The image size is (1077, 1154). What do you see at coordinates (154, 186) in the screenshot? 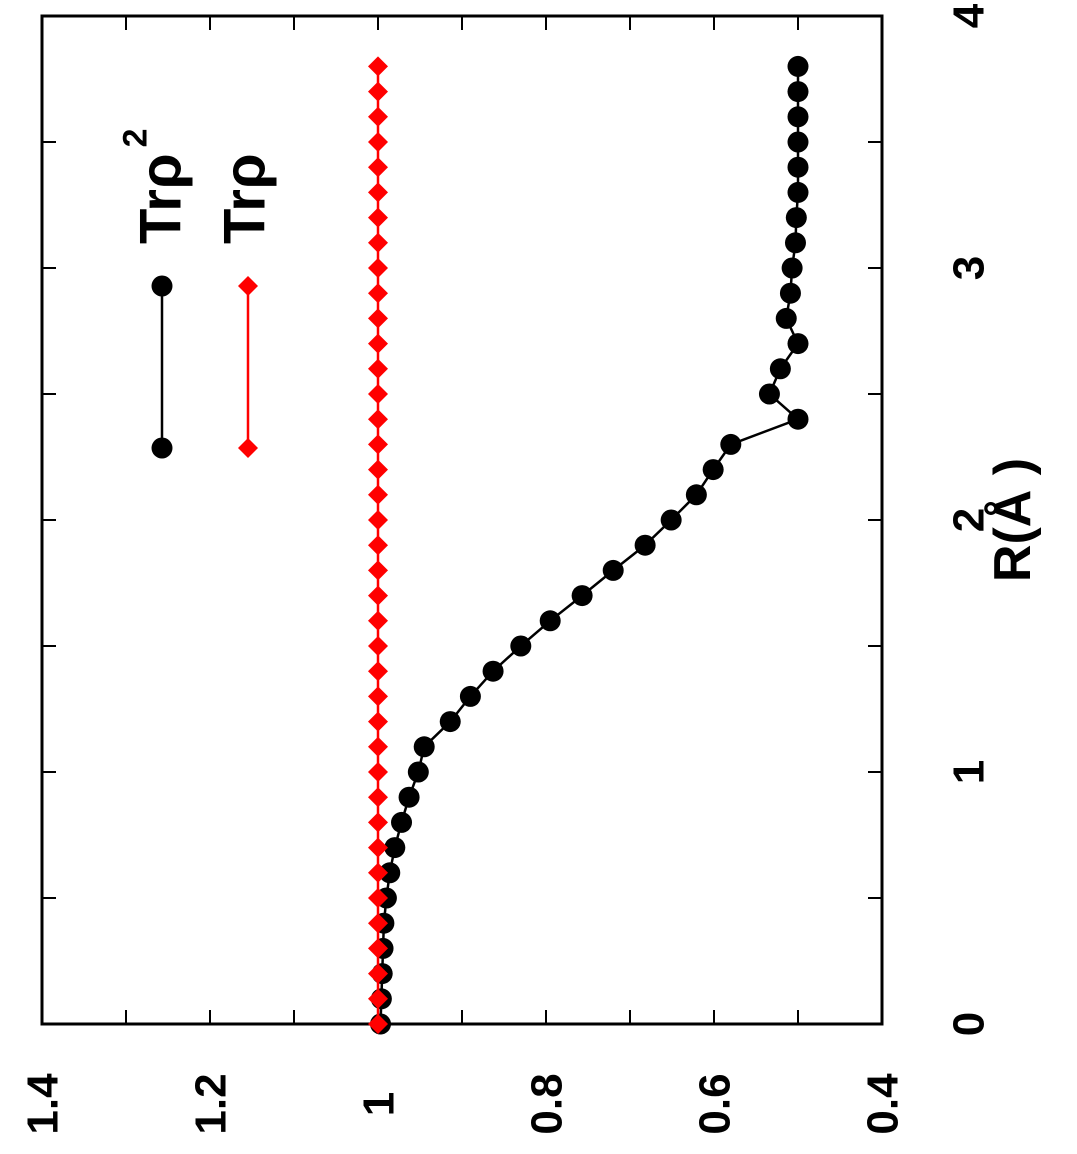
I see `legend-label: Trρ2` at bounding box center [154, 186].